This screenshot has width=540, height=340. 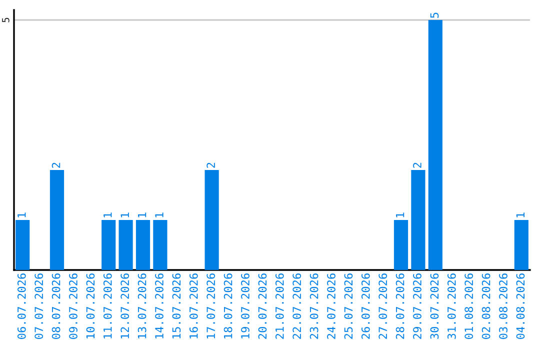 What do you see at coordinates (314, 306) in the screenshot?
I see `x-tick-label: 23.07.2026` at bounding box center [314, 306].